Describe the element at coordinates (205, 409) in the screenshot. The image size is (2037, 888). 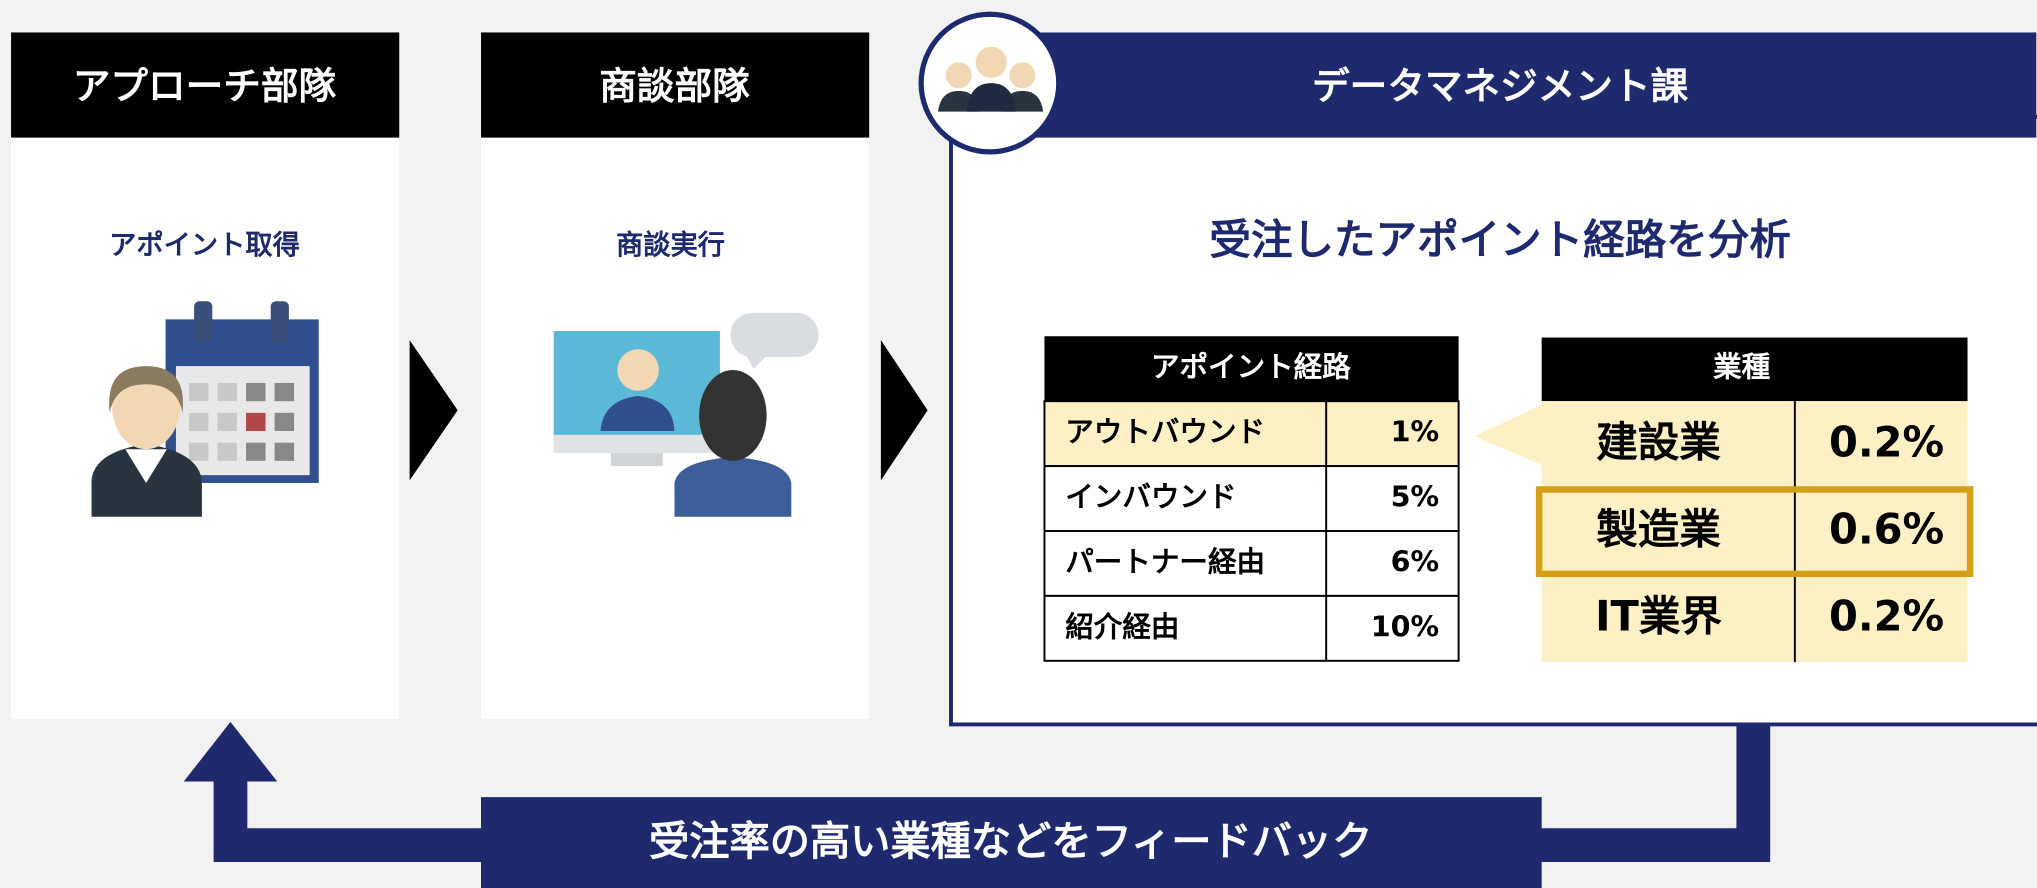
I see `operator-icon` at that location.